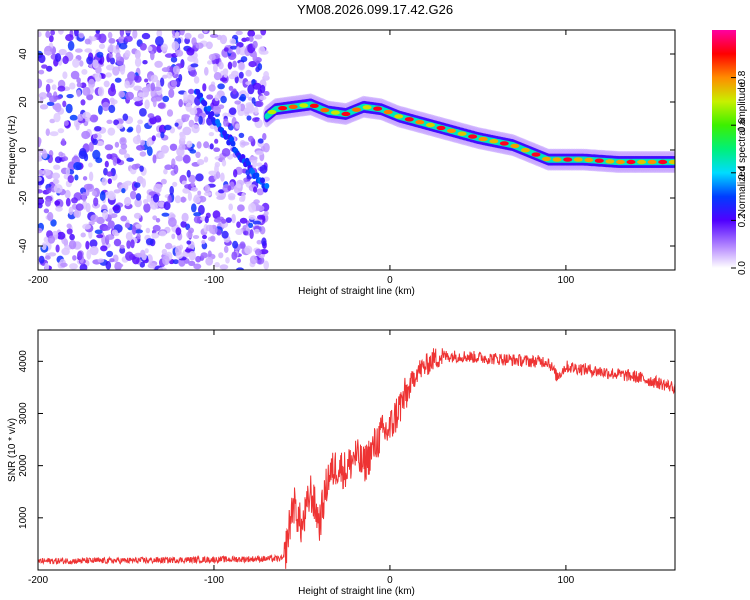 This screenshot has width=750, height=600. Describe the element at coordinates (23, 413) in the screenshot. I see `snr-ytick-label: 3000` at that location.